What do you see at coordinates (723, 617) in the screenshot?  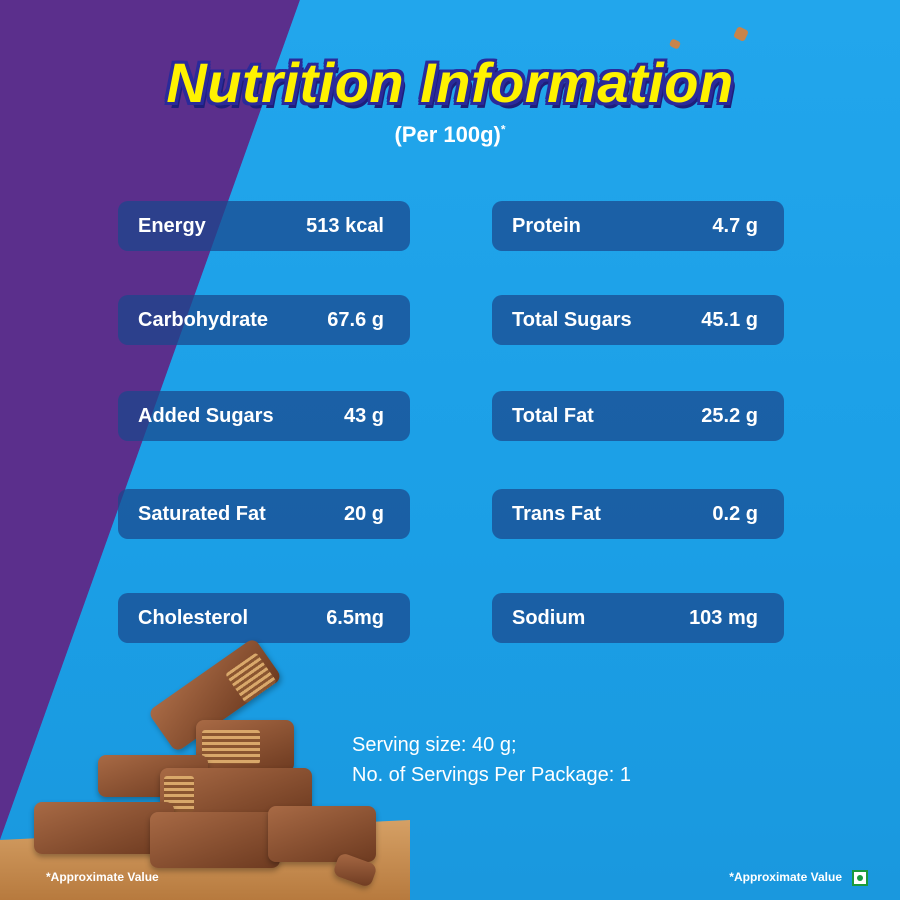 I see `nutrient-value: 103 mg` at bounding box center [723, 617].